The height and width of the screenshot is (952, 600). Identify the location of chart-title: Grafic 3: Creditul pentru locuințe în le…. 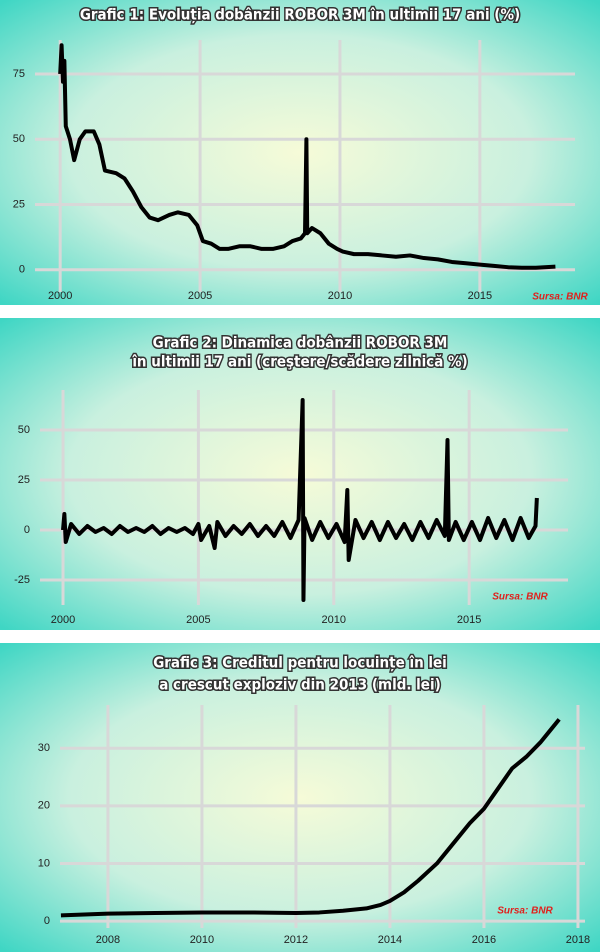
(300, 663).